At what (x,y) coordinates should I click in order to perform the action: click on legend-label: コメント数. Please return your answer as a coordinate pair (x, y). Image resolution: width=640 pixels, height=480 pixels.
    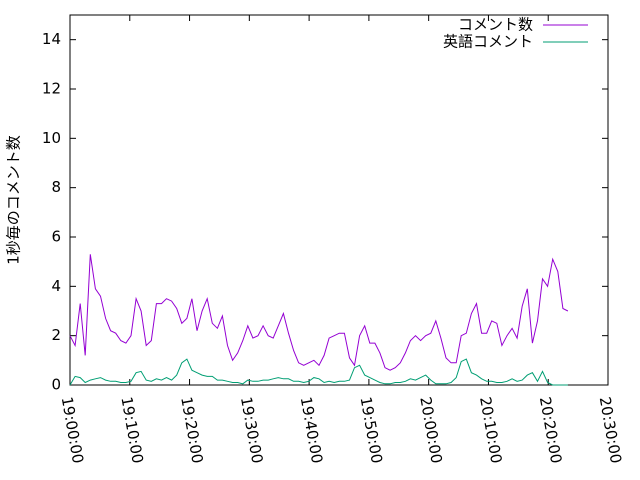
    Looking at the image, I should click on (495, 25).